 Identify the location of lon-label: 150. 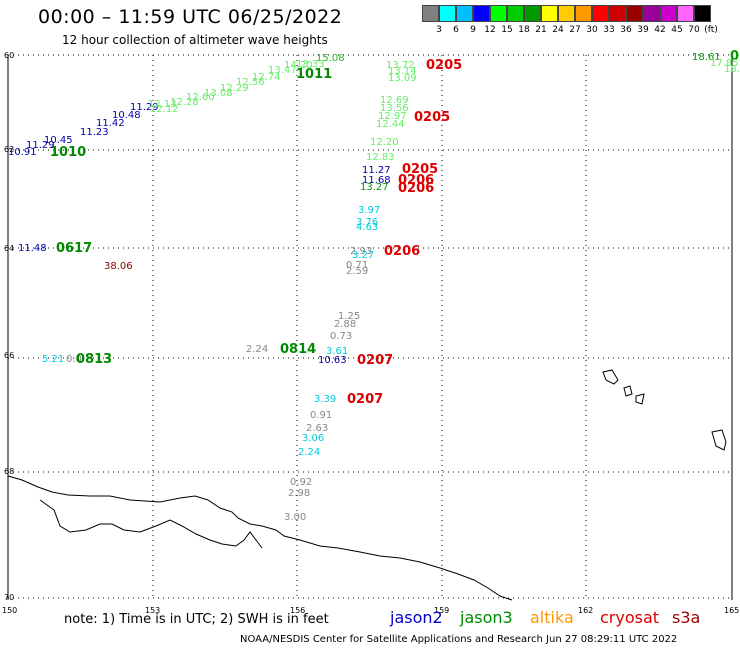
(9, 610).